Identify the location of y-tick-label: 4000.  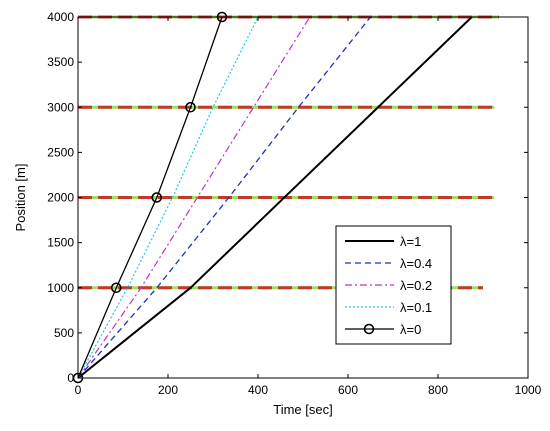
(60, 17).